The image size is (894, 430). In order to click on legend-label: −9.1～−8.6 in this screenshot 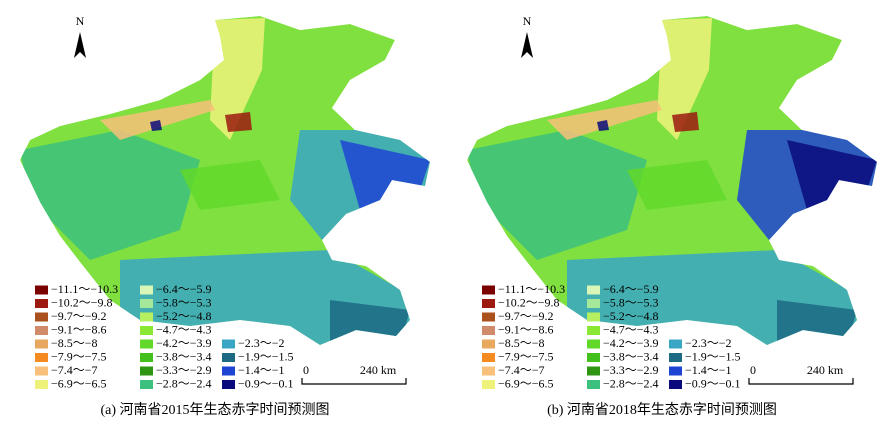, I will do `click(526, 329)`.